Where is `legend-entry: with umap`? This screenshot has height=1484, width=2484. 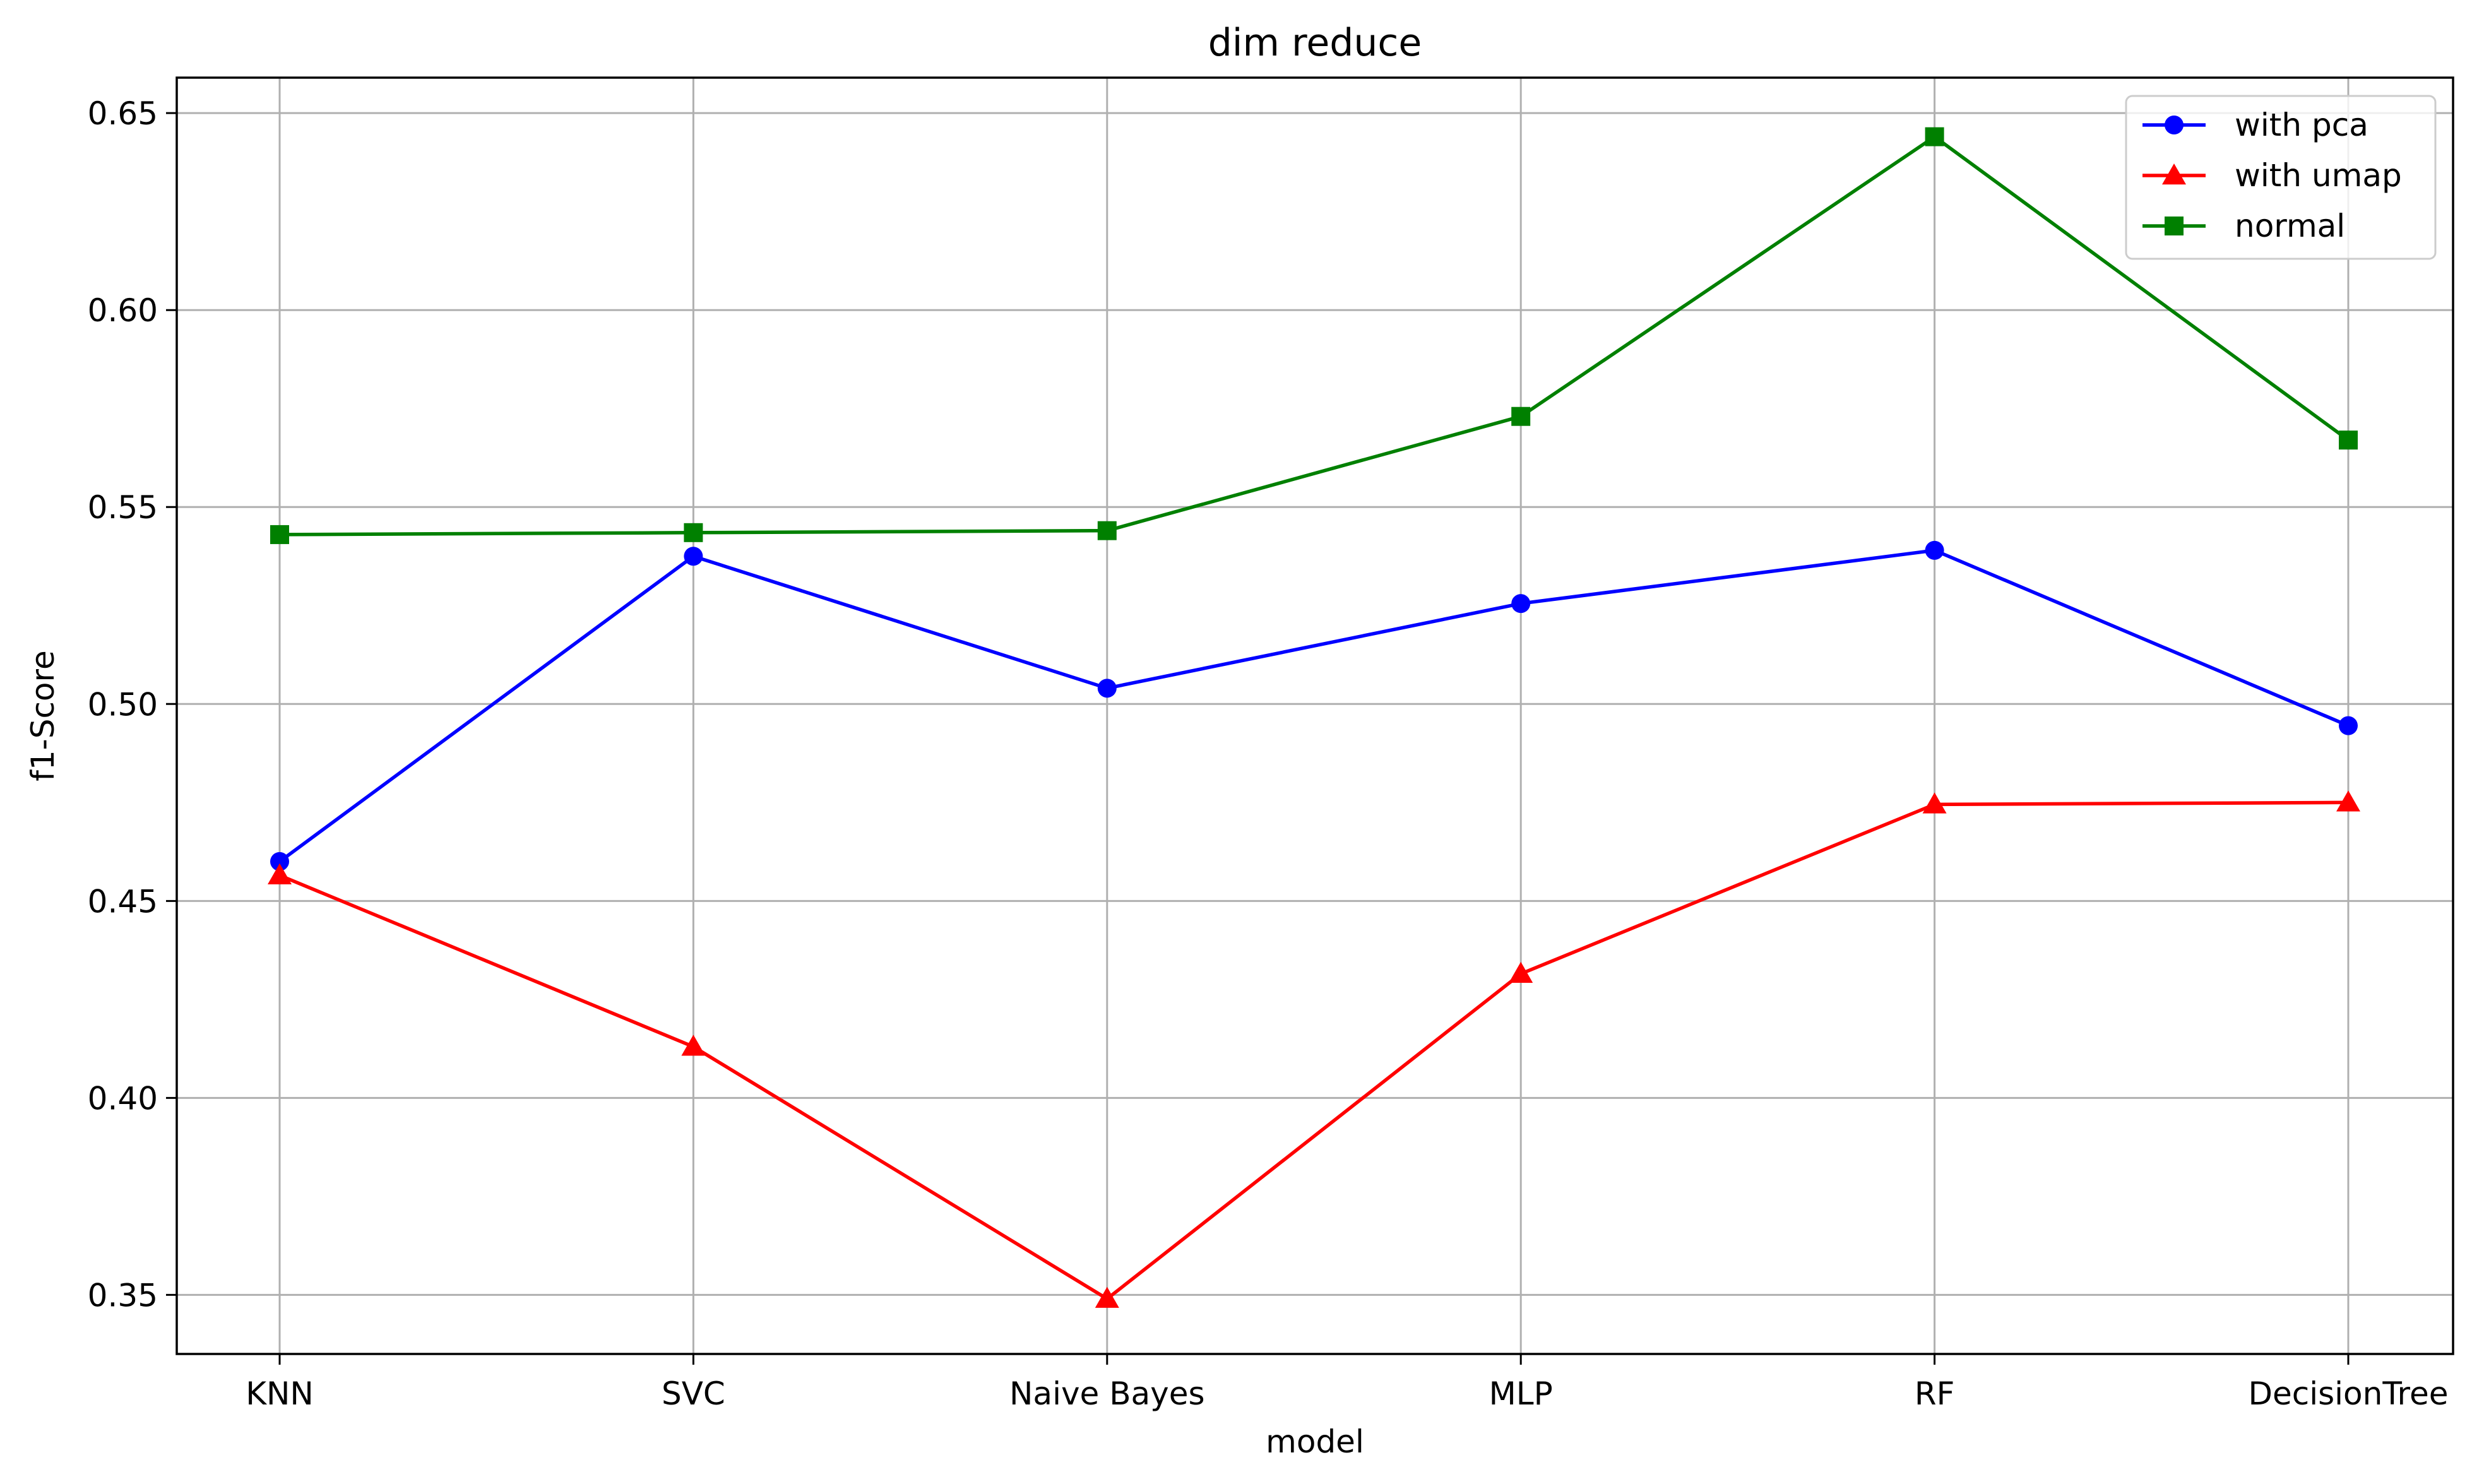 legend-entry: with umap is located at coordinates (2272, 175).